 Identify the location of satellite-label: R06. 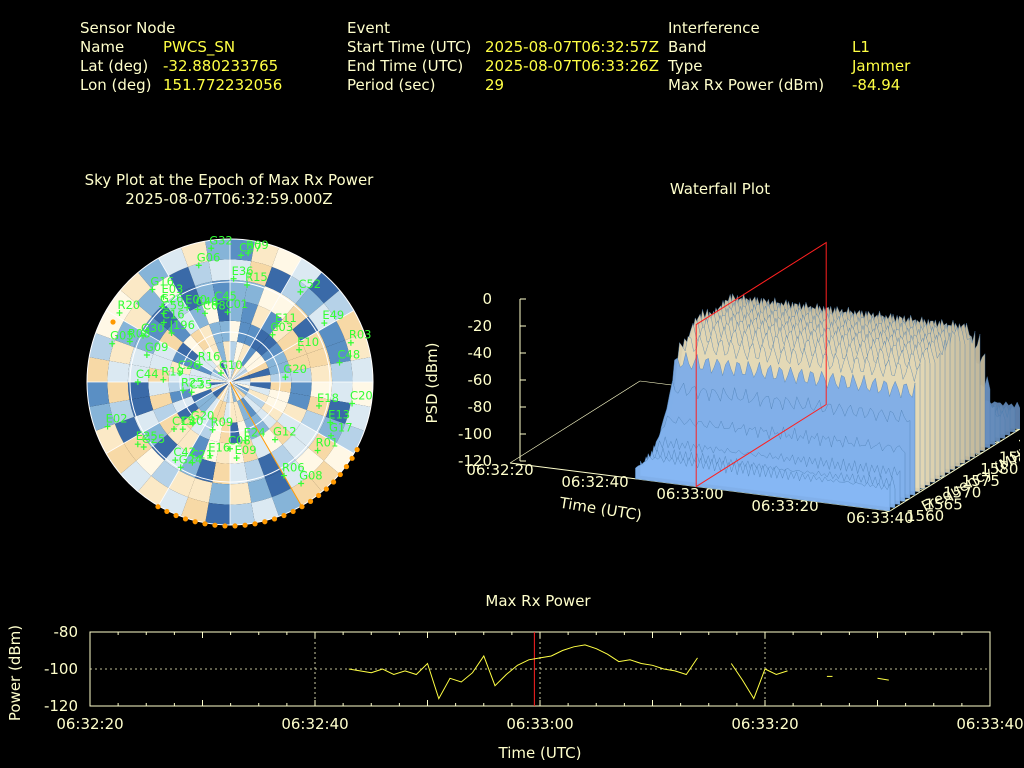
(293, 468).